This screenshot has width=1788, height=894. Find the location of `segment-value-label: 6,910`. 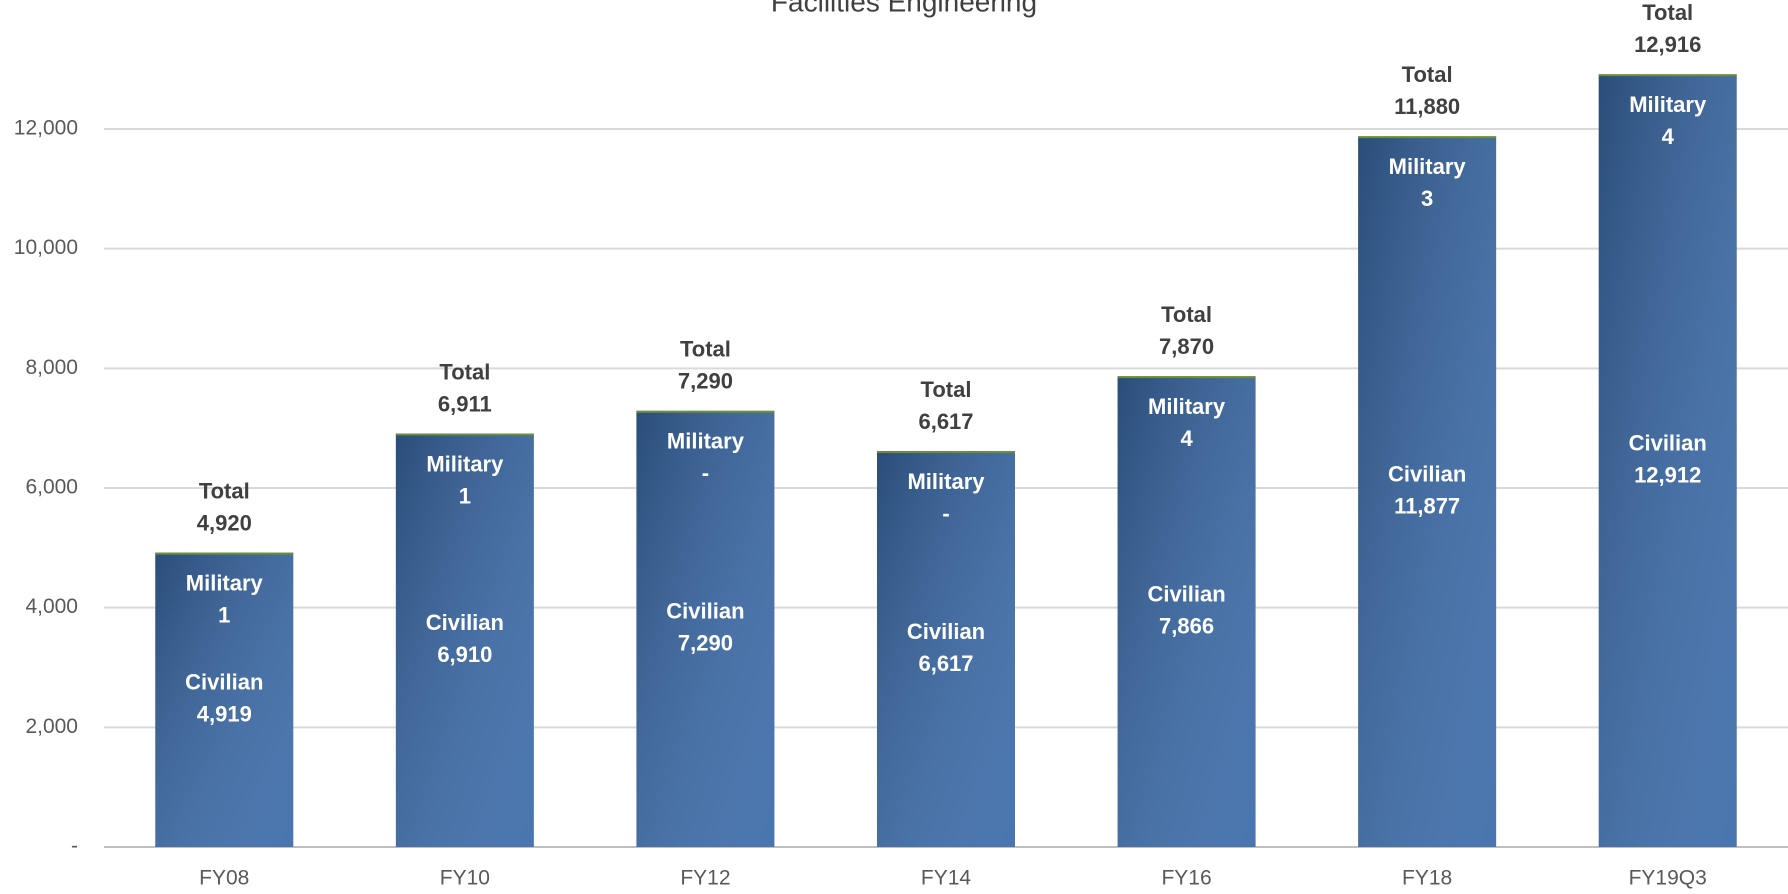

segment-value-label: 6,910 is located at coordinates (464, 654).